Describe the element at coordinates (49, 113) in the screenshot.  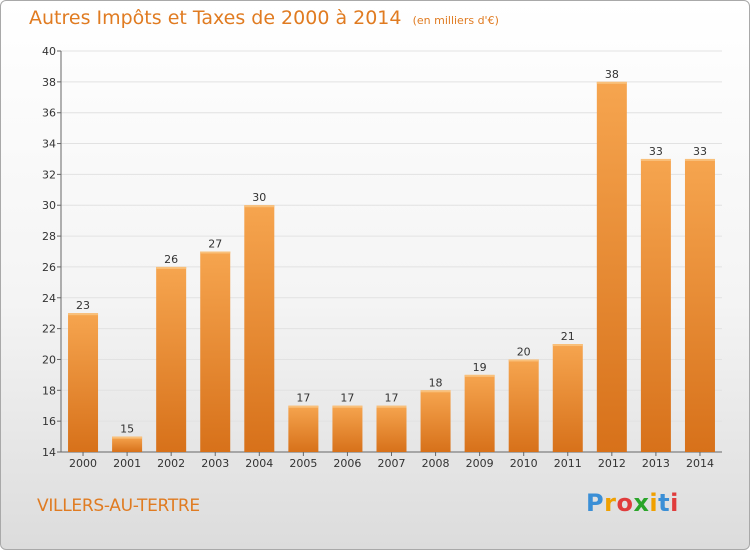
I see `y-tick-label: 36` at that location.